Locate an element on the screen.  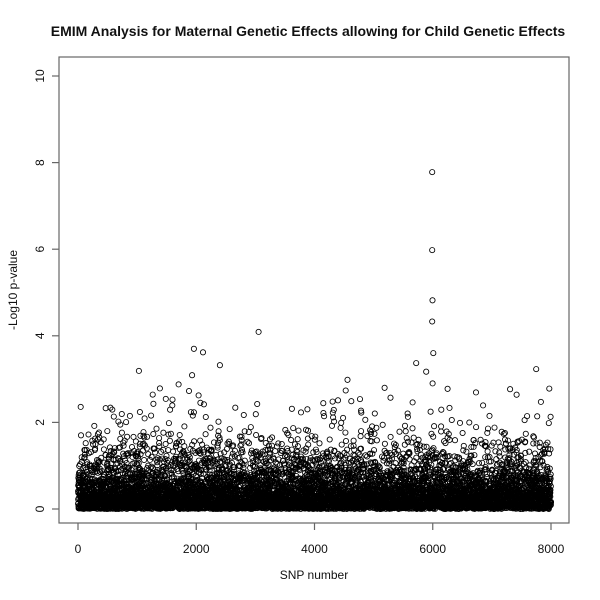
x-tick-label: 6000 is located at coordinates (432, 549).